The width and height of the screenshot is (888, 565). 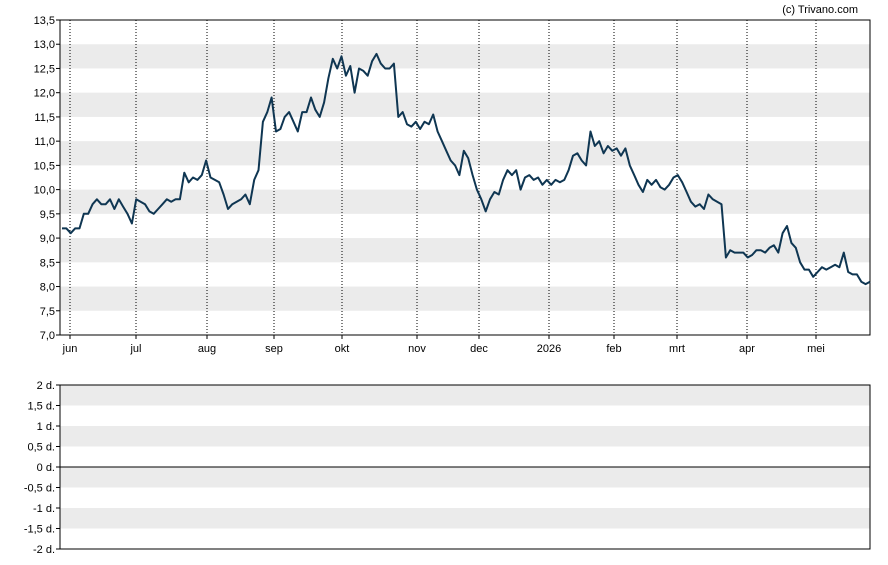 I want to click on y-tick-label: 10,5, so click(x=44, y=166).